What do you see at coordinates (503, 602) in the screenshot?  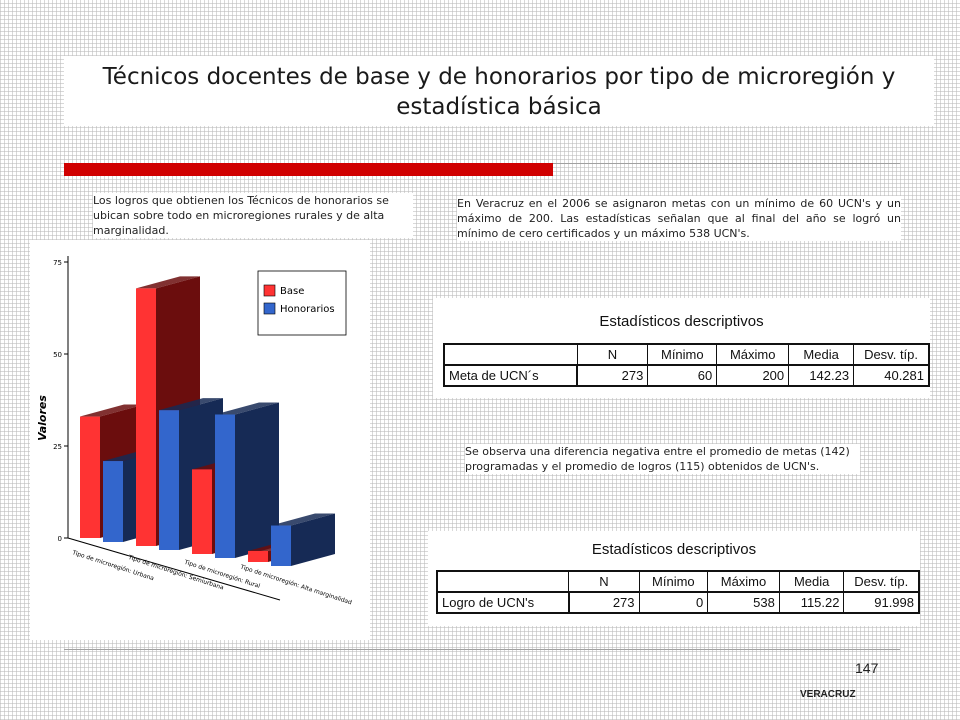 I see `table2-row-label: Logro de UCN's` at bounding box center [503, 602].